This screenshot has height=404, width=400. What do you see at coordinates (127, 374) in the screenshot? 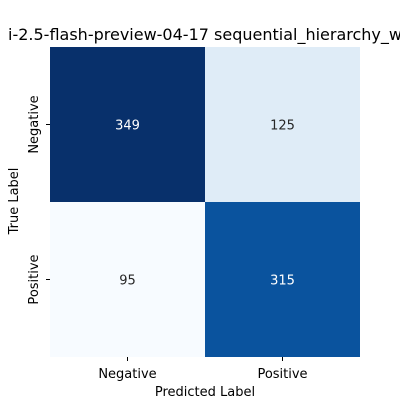
I see `x-tick-label: Negative` at bounding box center [127, 374].